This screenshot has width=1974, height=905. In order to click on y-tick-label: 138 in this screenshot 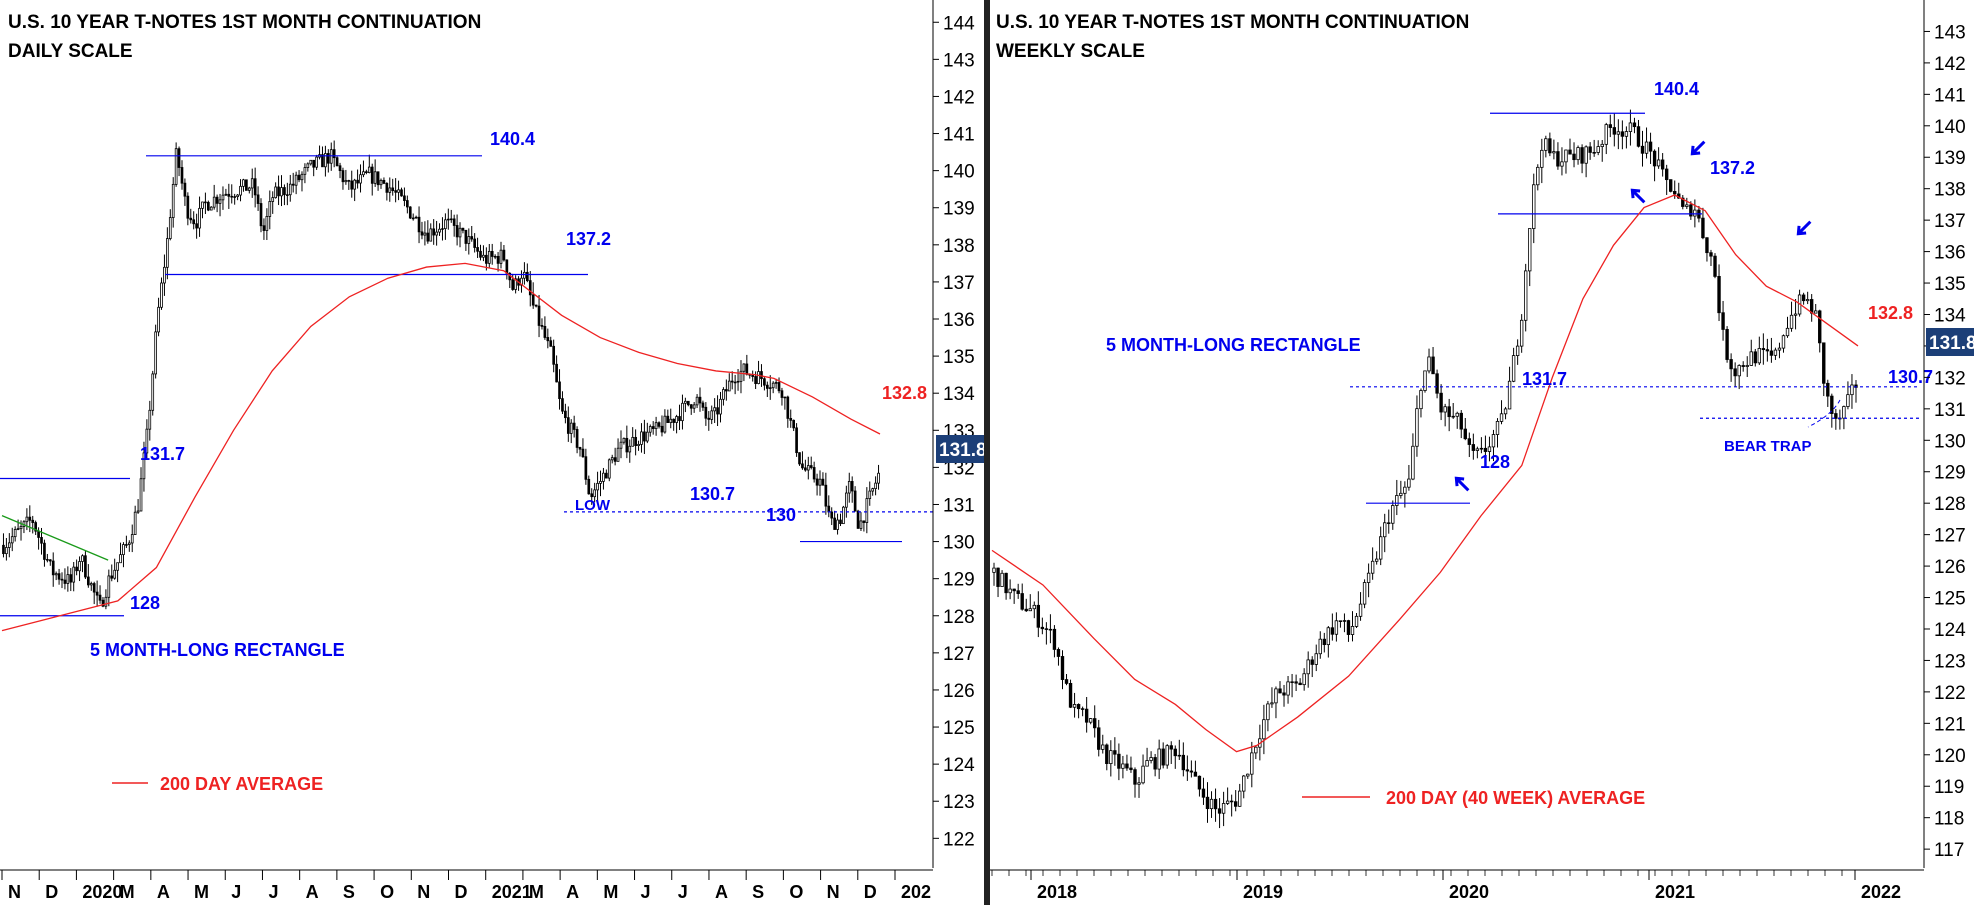, I will do `click(1950, 190)`.